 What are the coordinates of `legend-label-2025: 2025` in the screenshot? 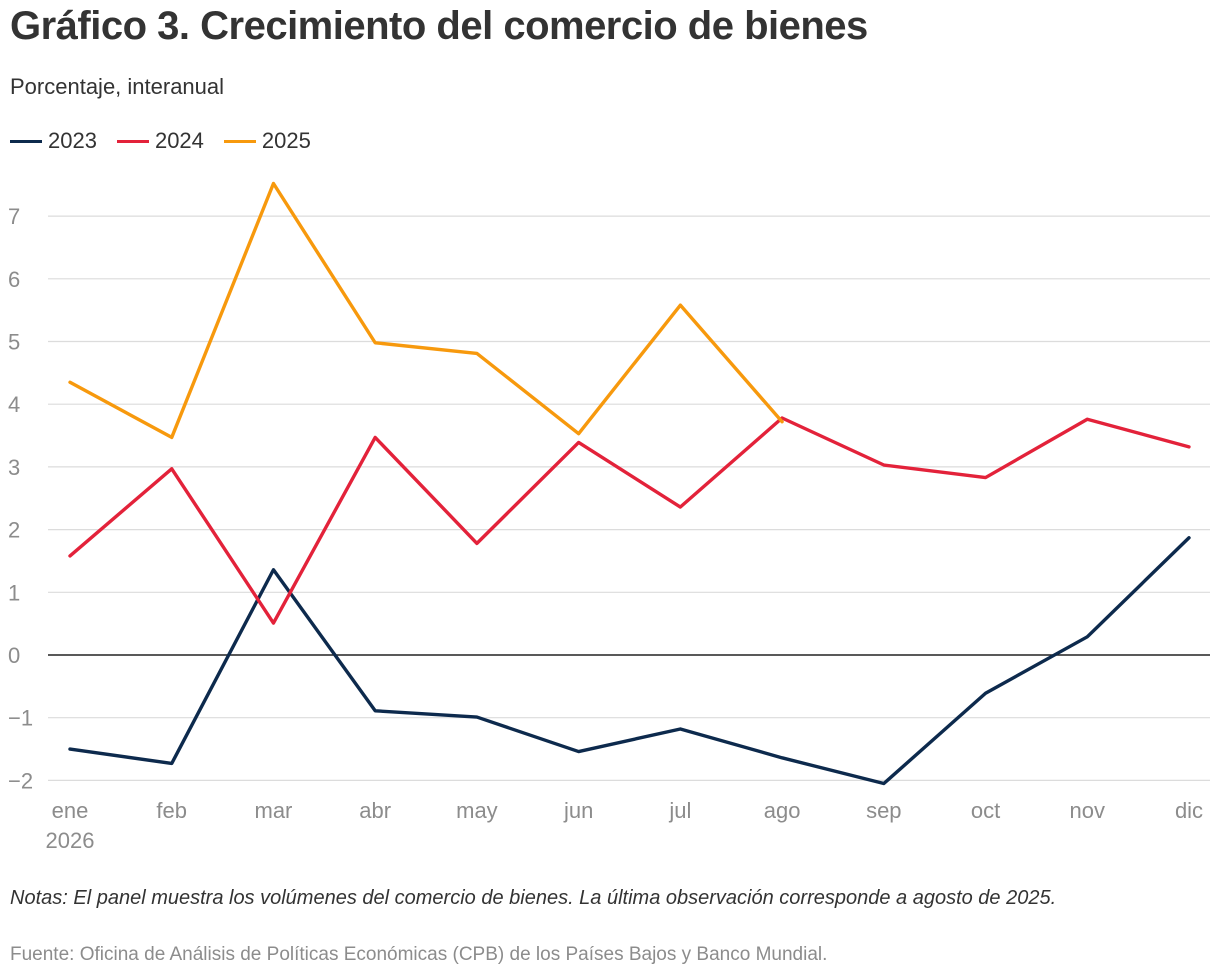 It's located at (286, 140).